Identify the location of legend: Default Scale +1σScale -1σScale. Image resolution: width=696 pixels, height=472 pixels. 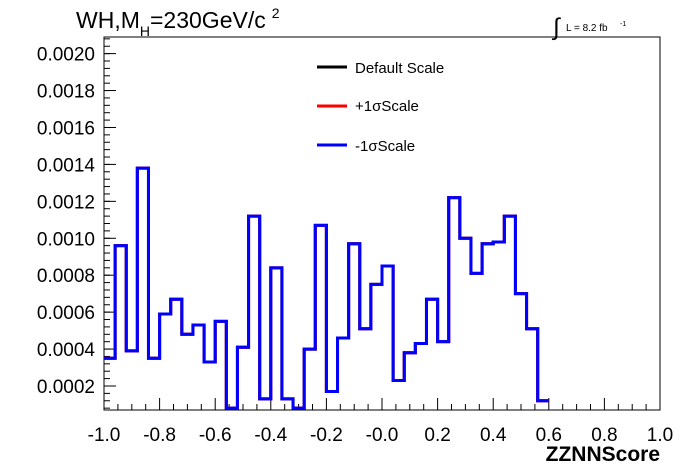
(380, 107).